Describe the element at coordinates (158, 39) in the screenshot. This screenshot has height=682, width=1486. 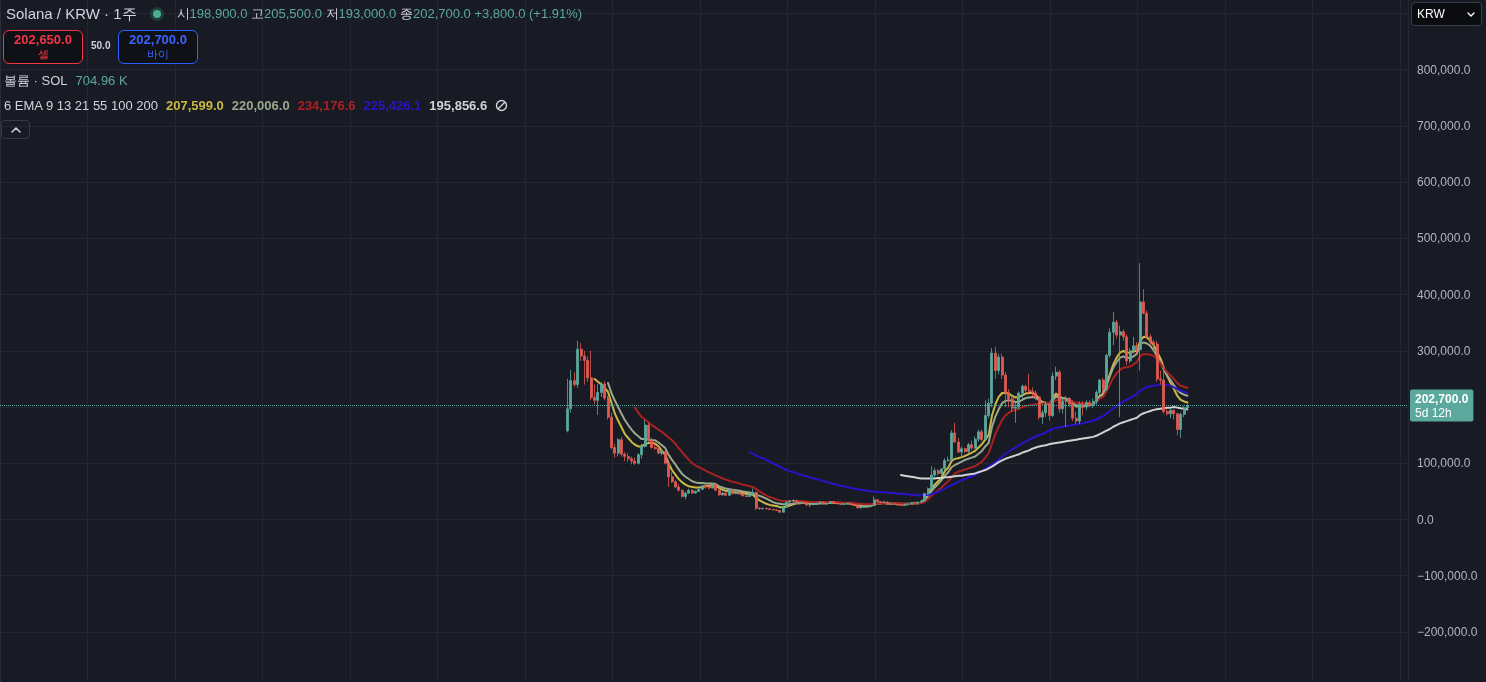
I see `annotation: 202,700.0` at that location.